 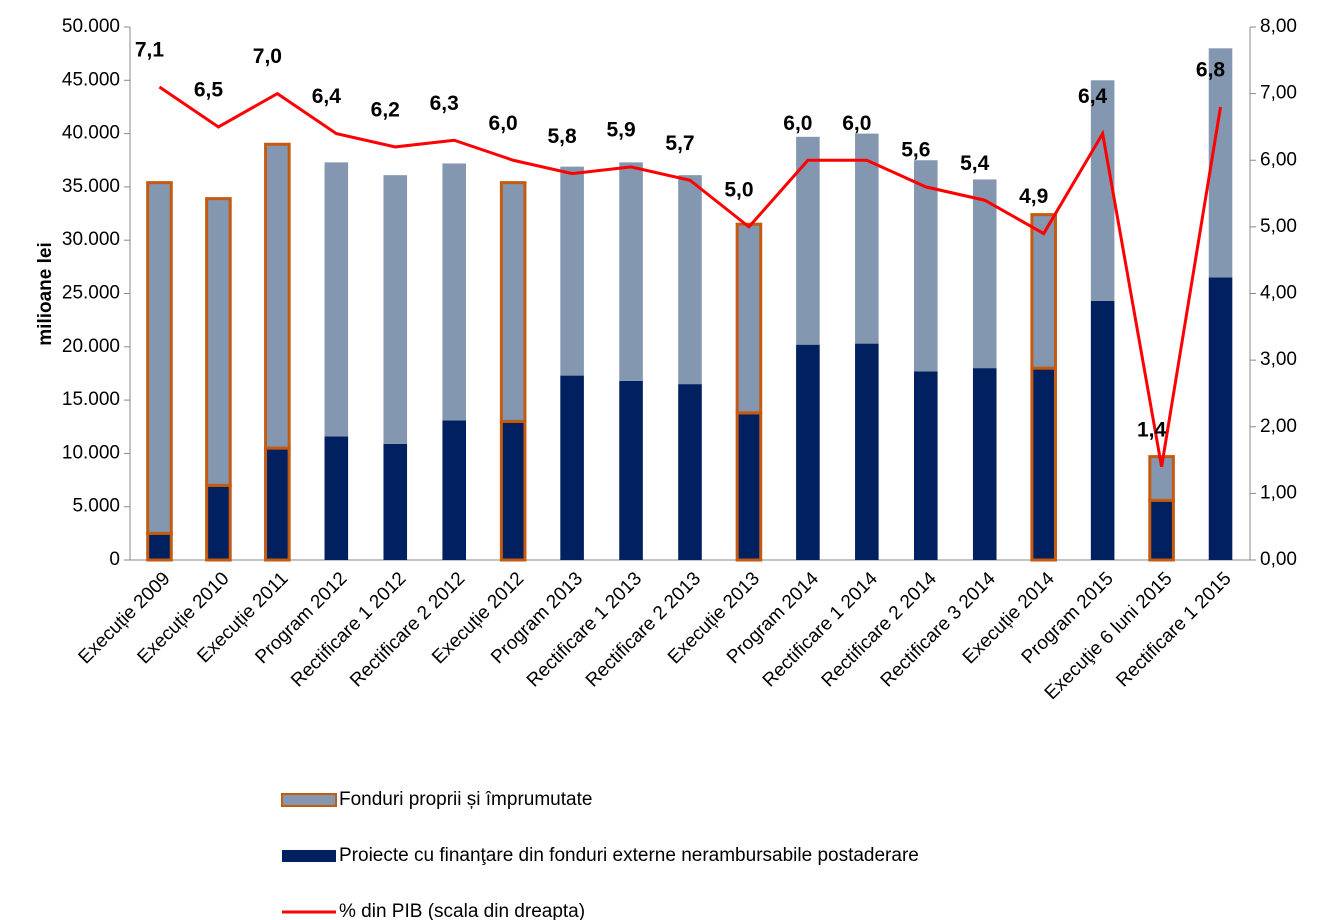 I want to click on data-label: 4,9, so click(x=1033, y=196).